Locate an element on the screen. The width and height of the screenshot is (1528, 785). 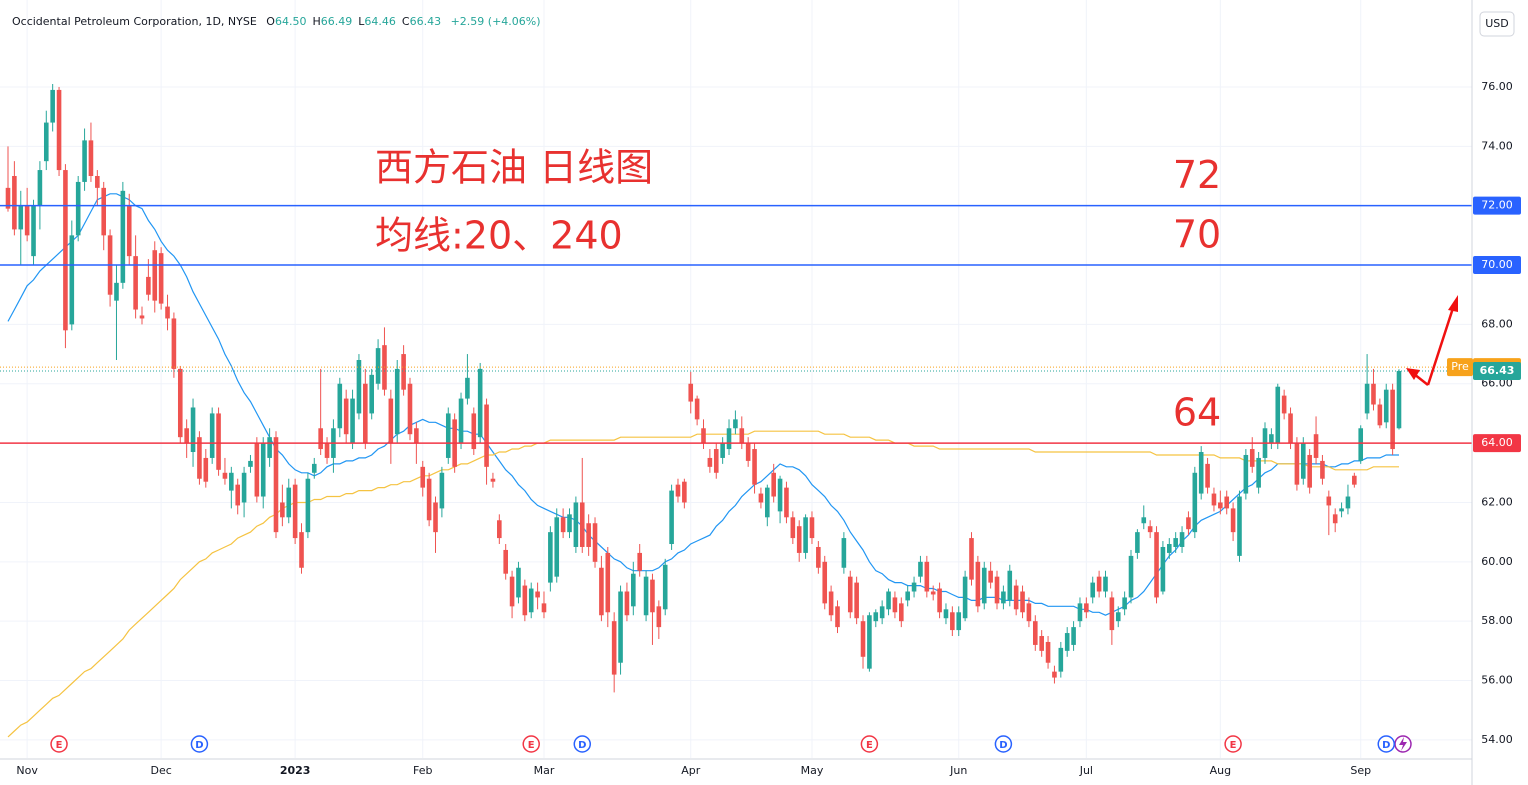
header-change: +2.59 (+4.06%) is located at coordinates (496, 21).